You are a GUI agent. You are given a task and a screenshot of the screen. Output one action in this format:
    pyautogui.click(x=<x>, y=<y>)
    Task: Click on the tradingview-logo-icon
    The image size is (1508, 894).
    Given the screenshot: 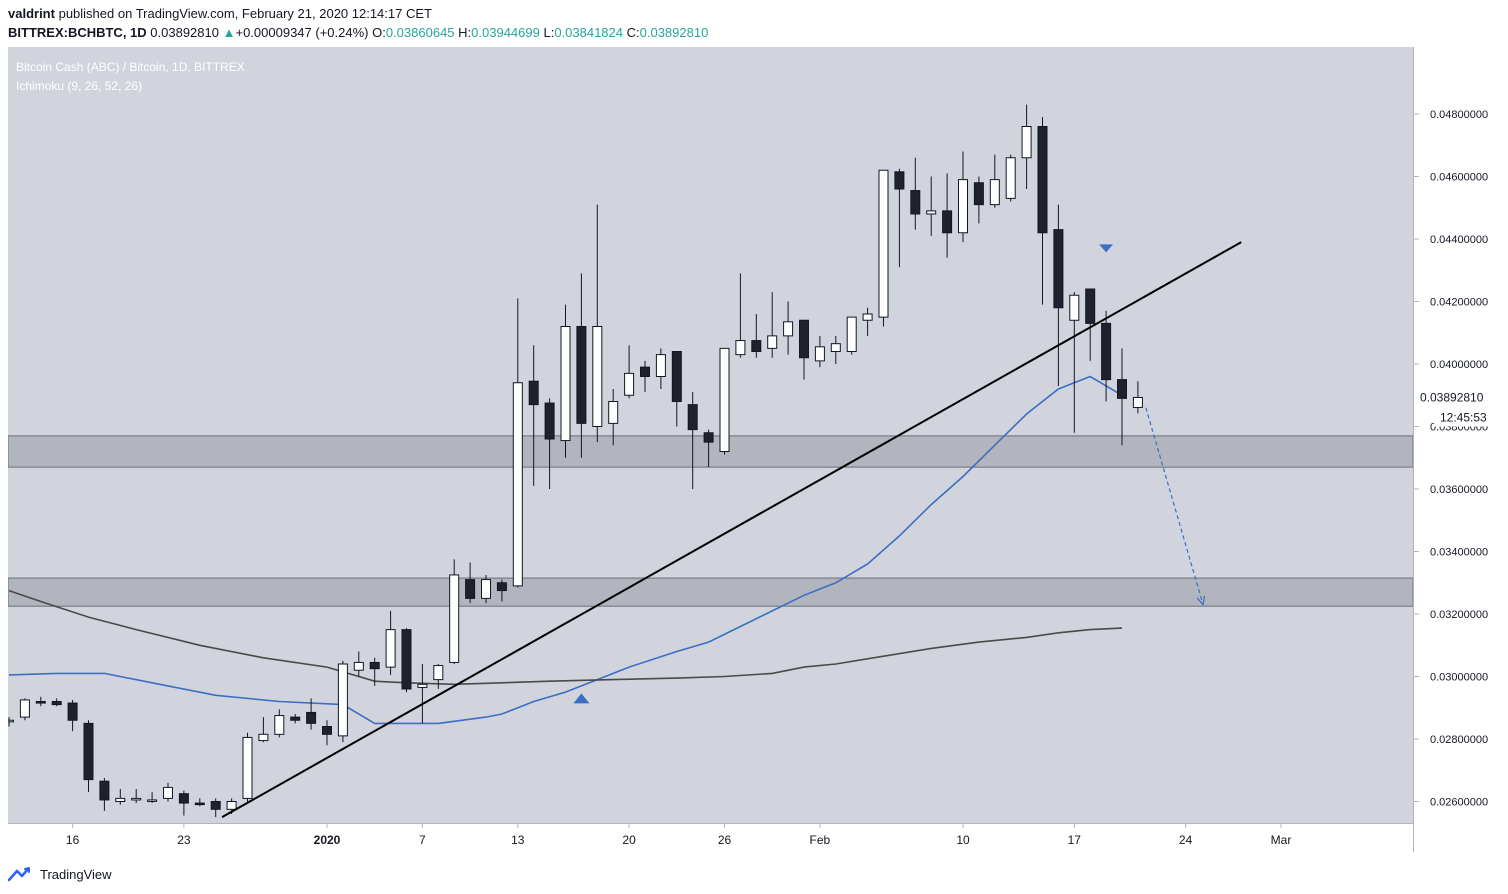 What is the action you would take?
    pyautogui.click(x=19, y=874)
    